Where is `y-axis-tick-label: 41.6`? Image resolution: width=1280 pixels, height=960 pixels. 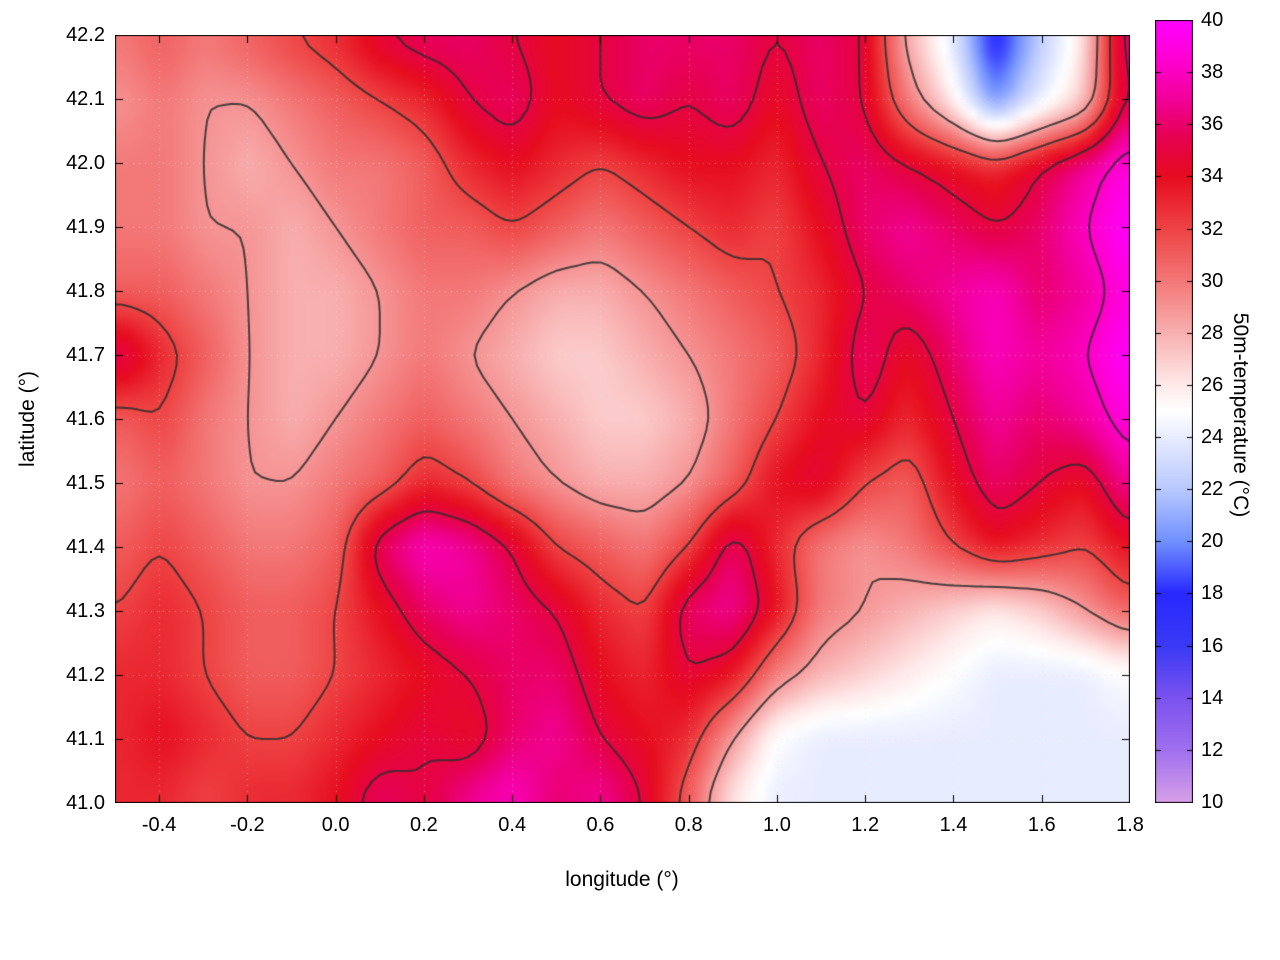
y-axis-tick-label: 41.6 is located at coordinates (85, 419).